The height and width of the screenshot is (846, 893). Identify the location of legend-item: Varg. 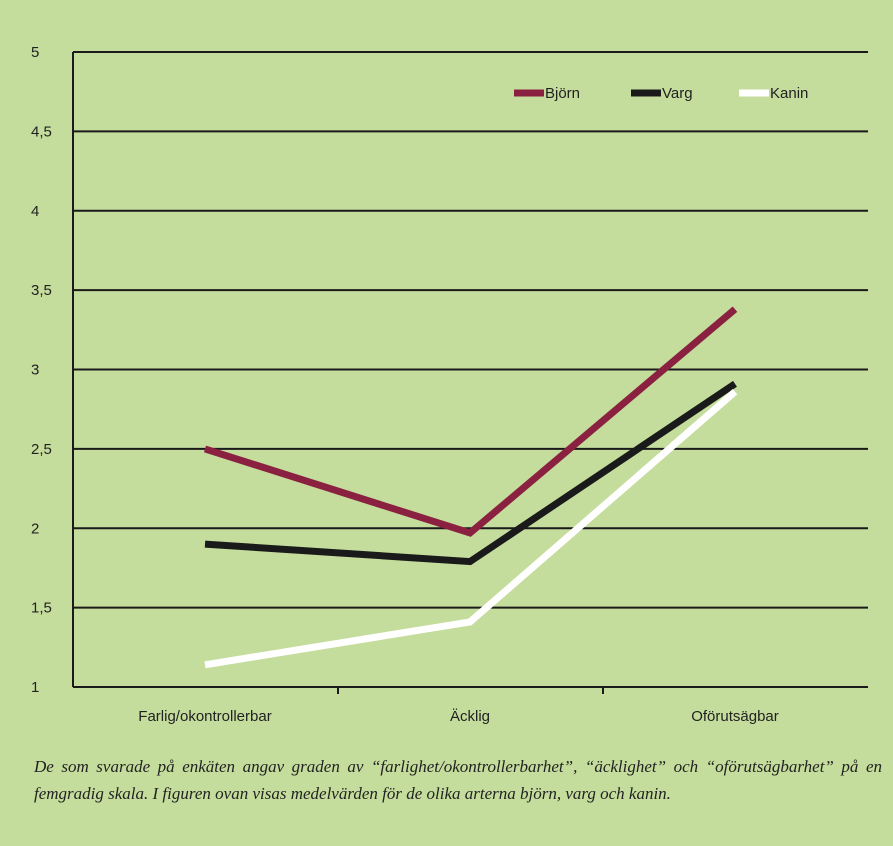
(662, 93).